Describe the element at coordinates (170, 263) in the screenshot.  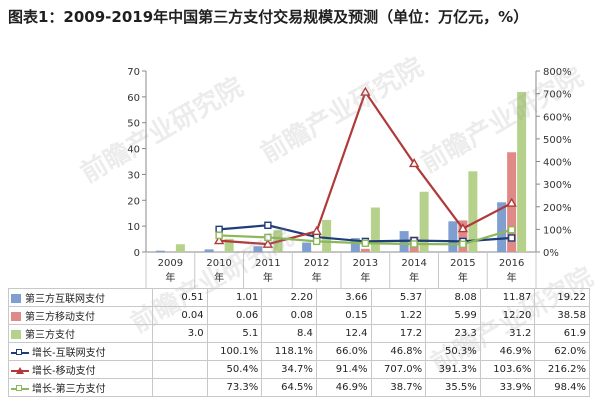
I see `category-label: 2009` at that location.